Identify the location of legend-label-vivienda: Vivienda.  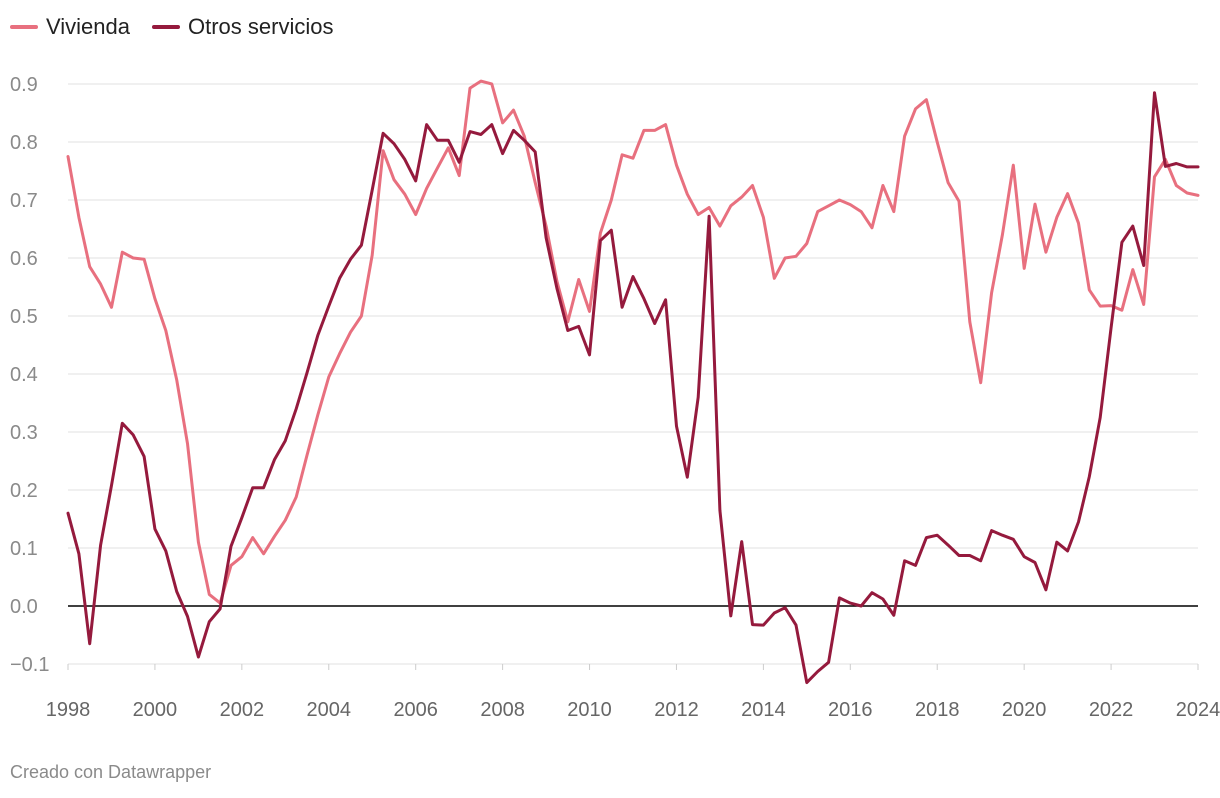
(88, 26).